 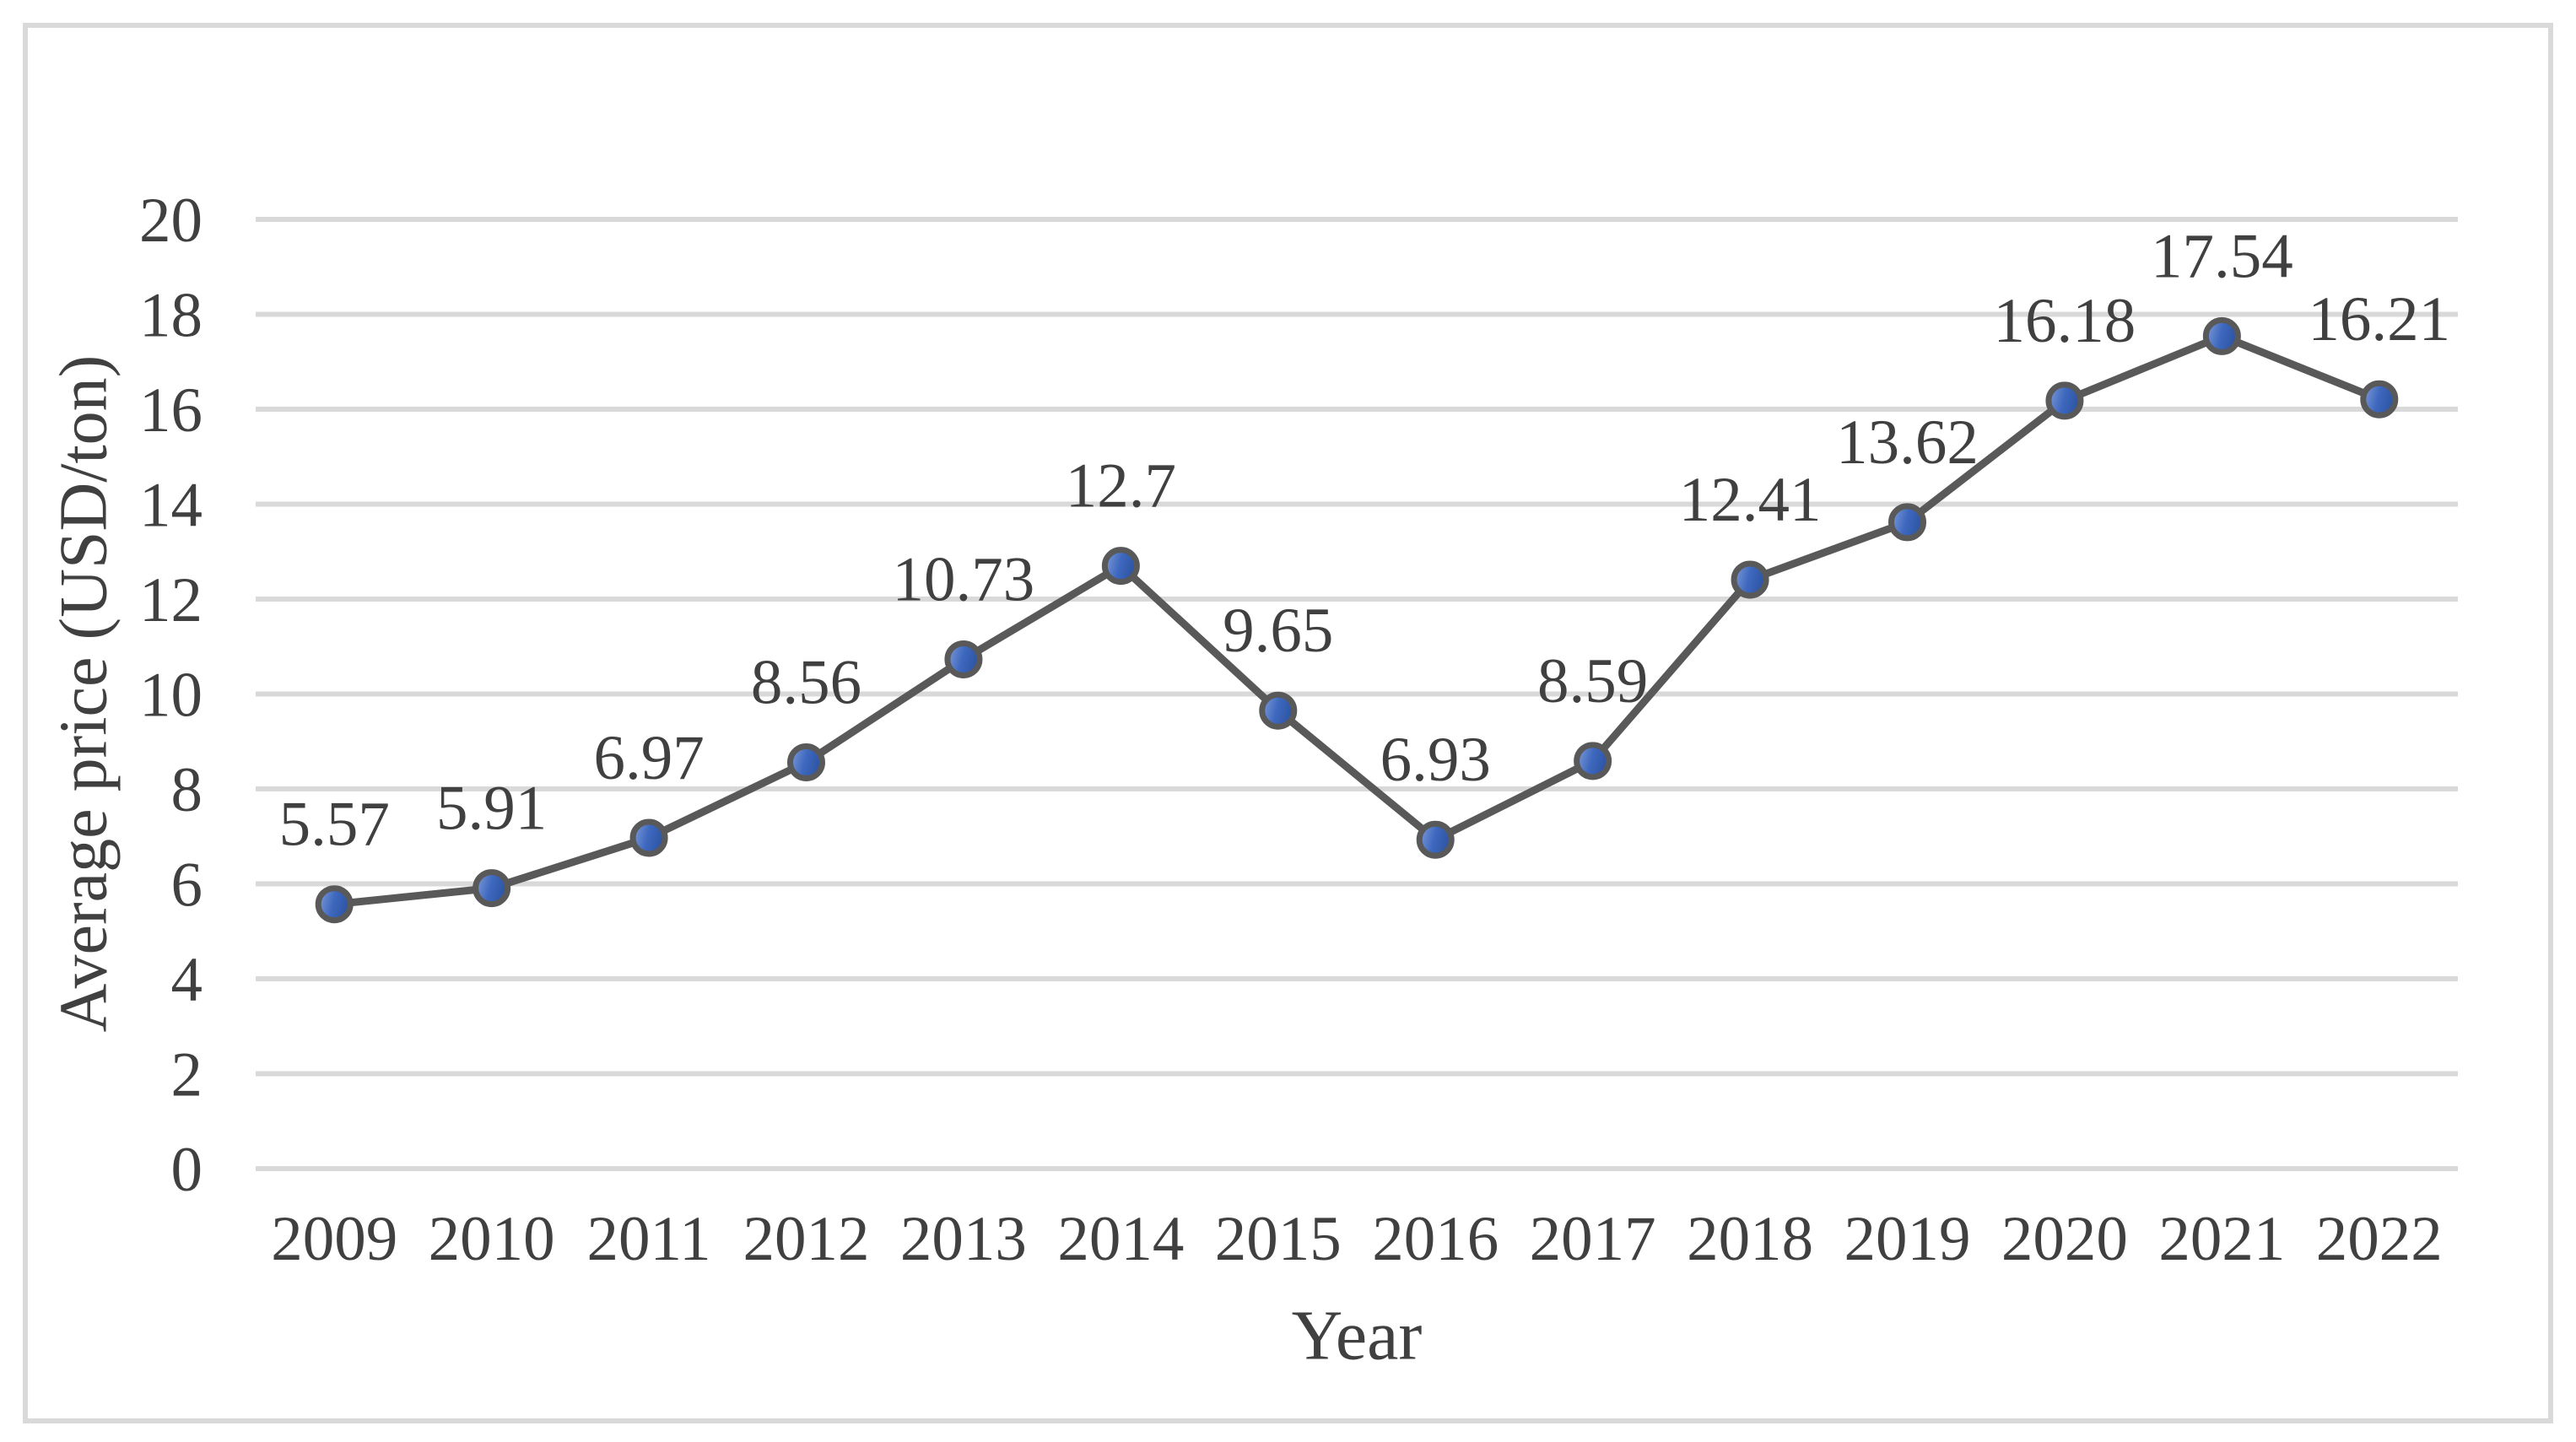 I want to click on data-point-label: 12.7, so click(x=1121, y=486).